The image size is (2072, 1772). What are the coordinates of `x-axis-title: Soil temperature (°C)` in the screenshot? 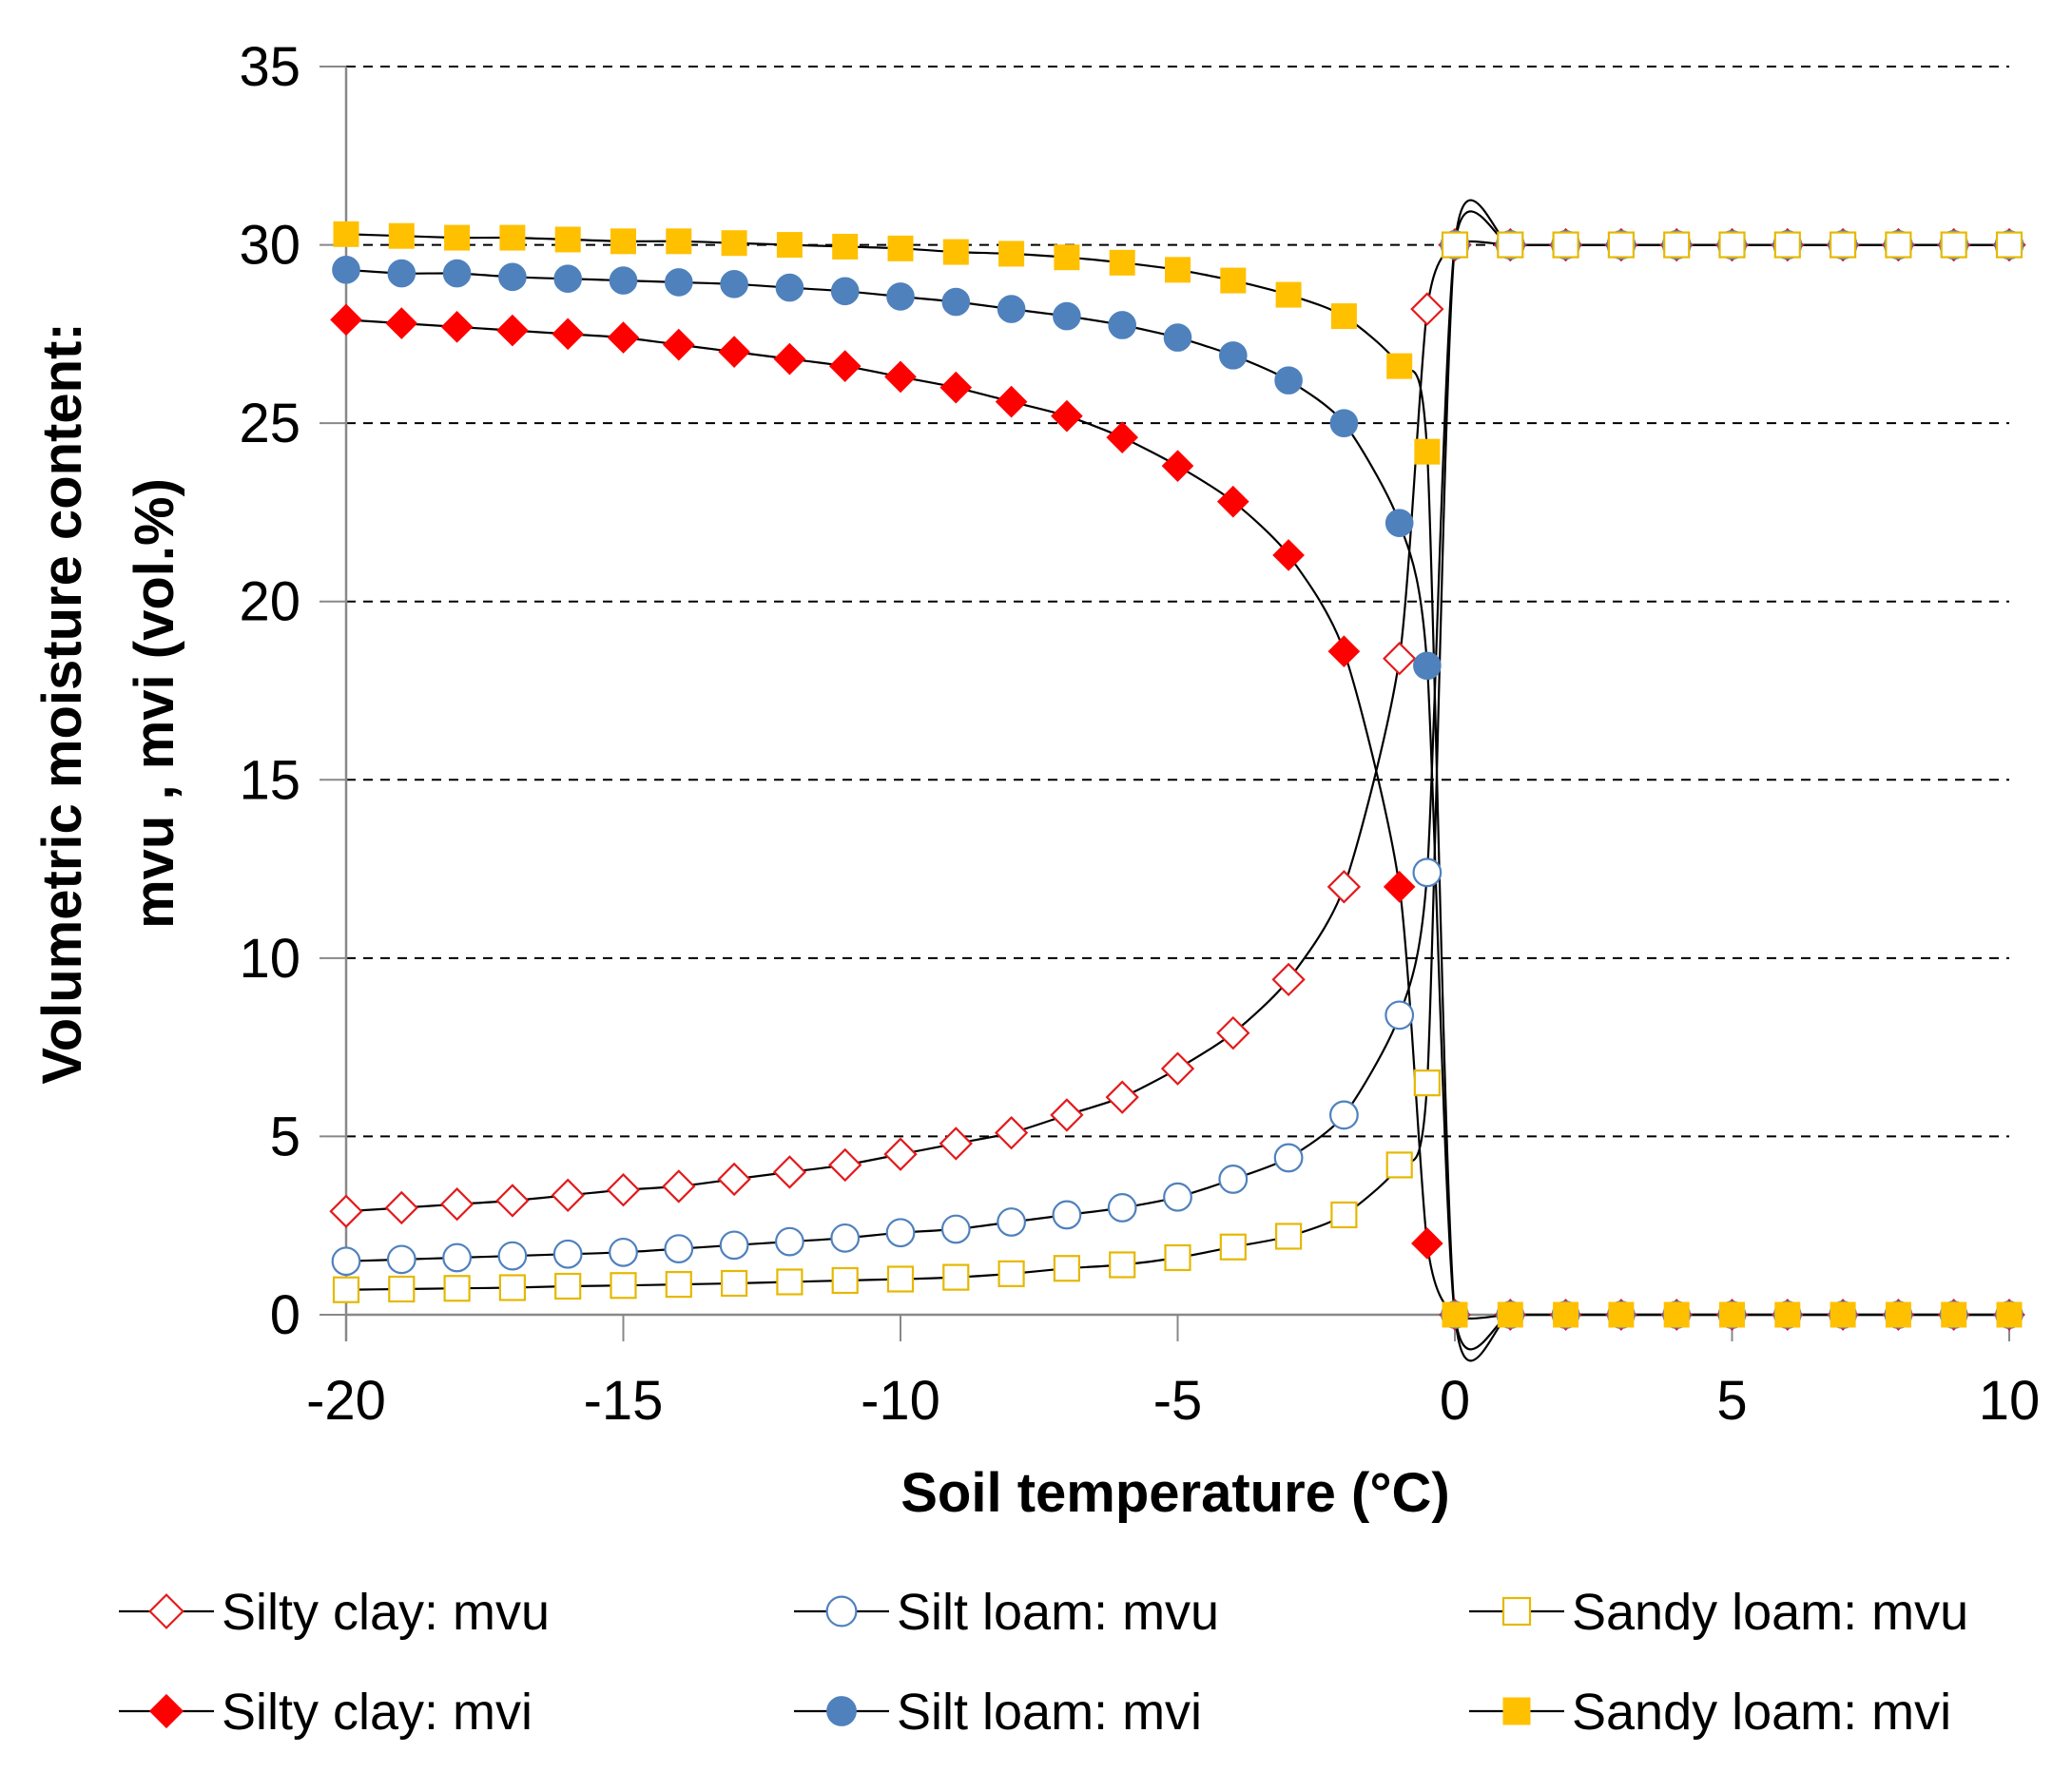 It's located at (1175, 1493).